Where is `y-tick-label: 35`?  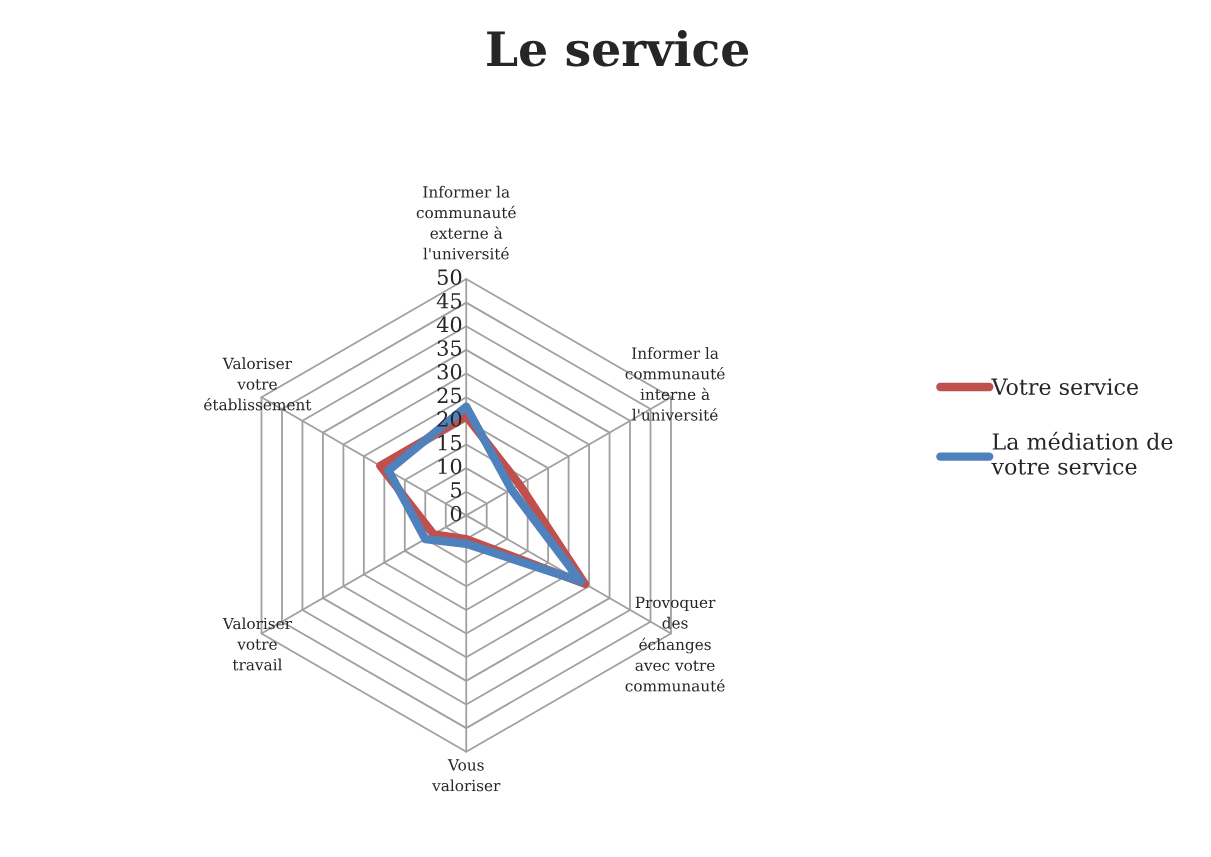 y-tick-label: 35 is located at coordinates (449, 348).